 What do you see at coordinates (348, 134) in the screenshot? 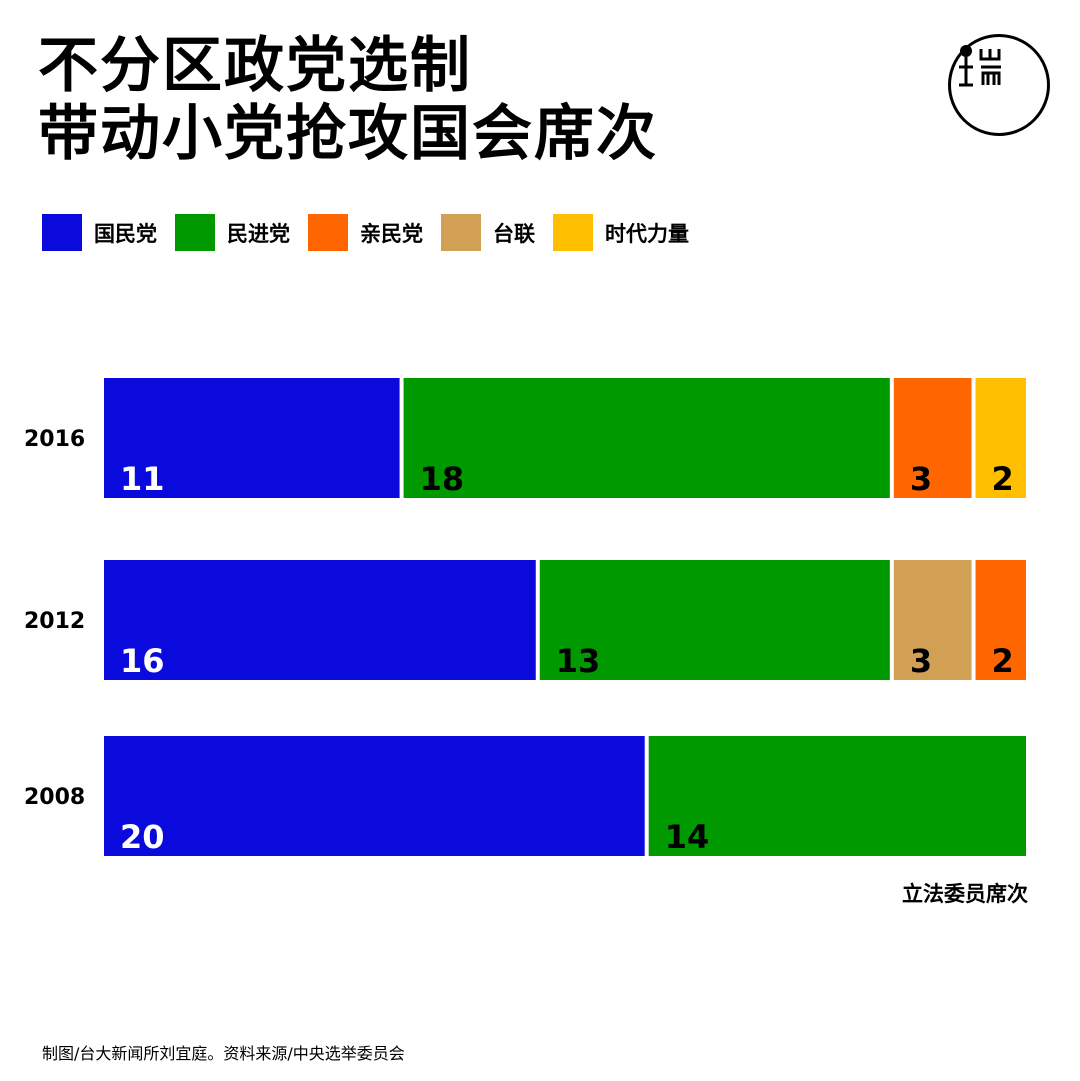
I see `title-line-2: 带动小党抢攻国会席次` at bounding box center [348, 134].